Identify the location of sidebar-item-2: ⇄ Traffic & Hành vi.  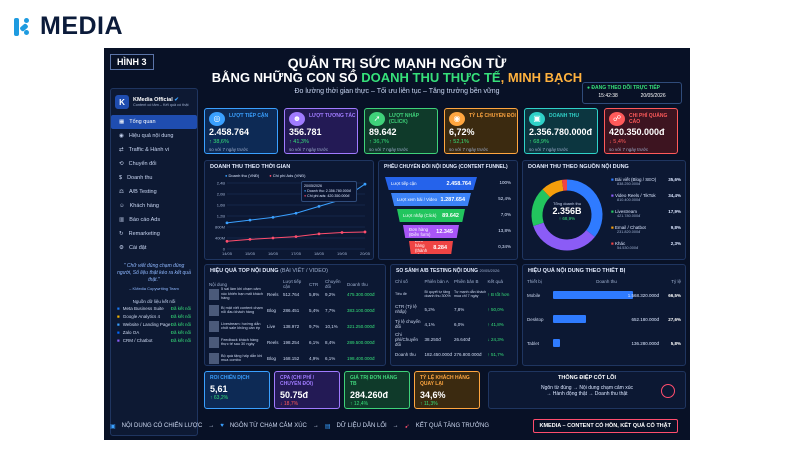
(154, 150).